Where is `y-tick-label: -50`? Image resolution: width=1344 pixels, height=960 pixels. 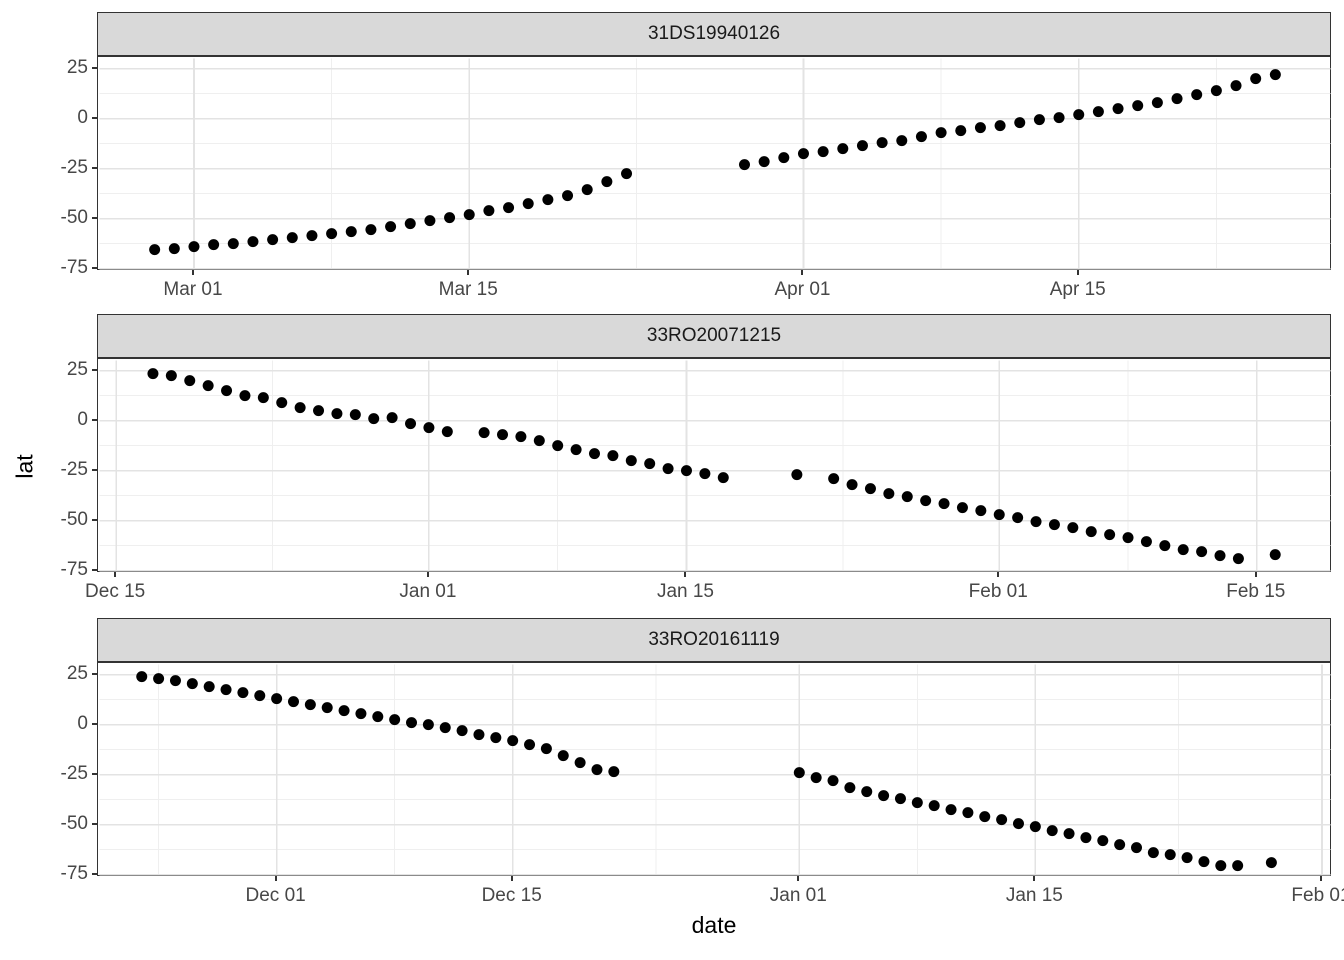
y-tick-label: -50 is located at coordinates (74, 519).